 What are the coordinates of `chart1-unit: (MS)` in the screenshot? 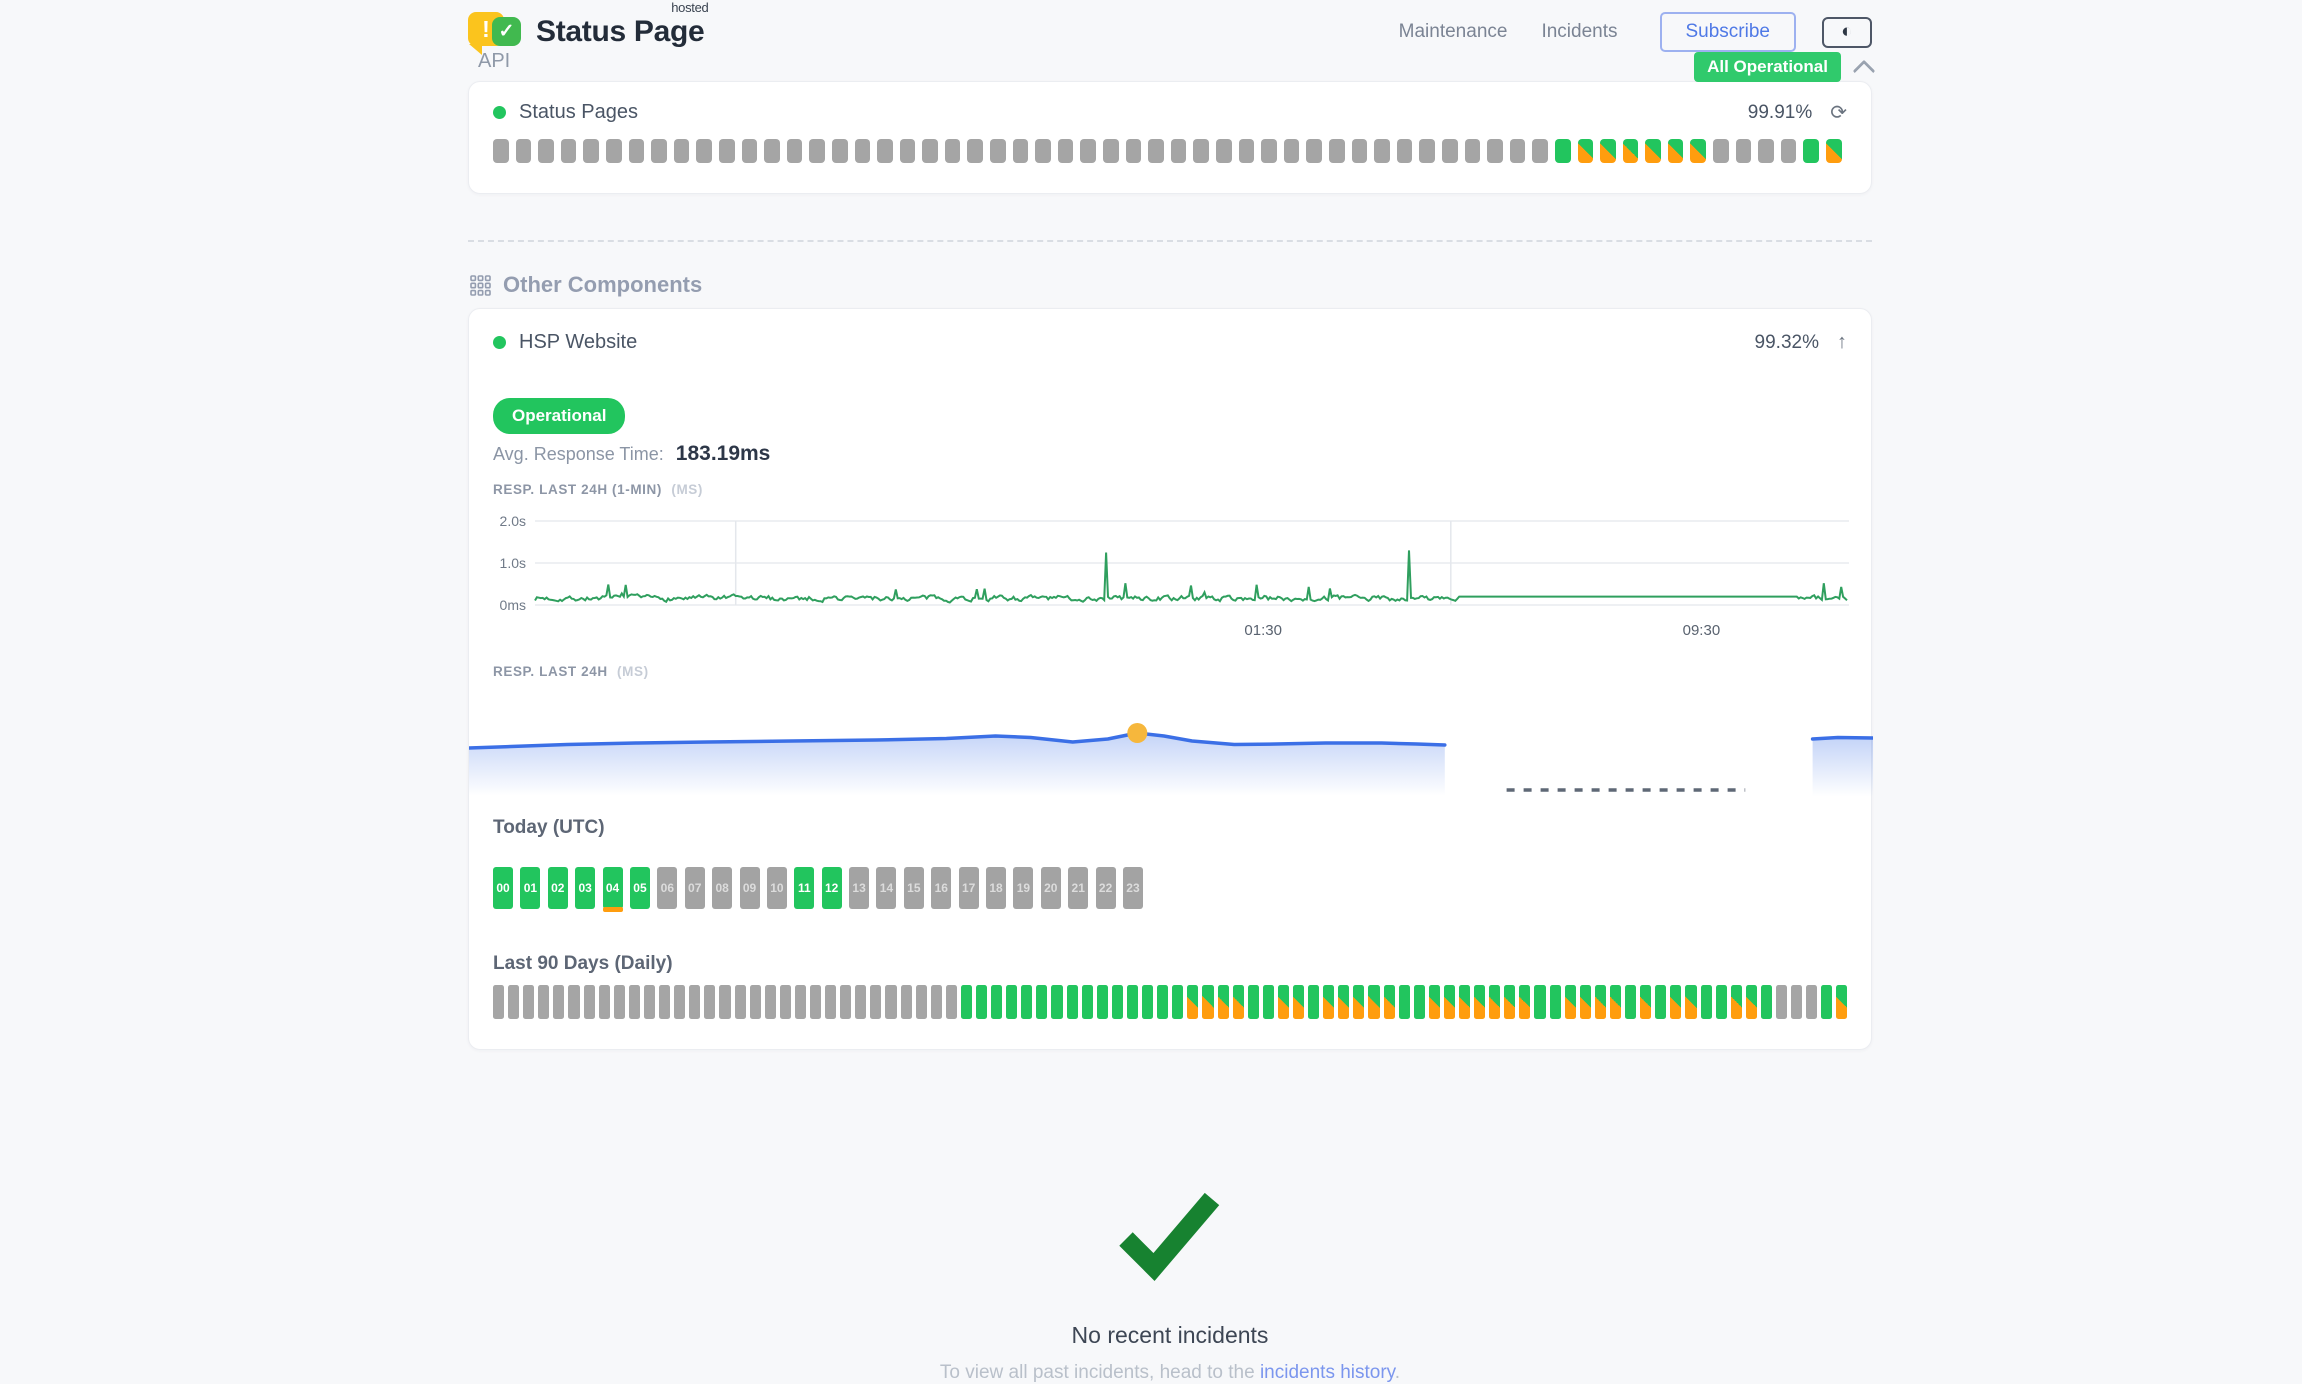 It's located at (687, 489).